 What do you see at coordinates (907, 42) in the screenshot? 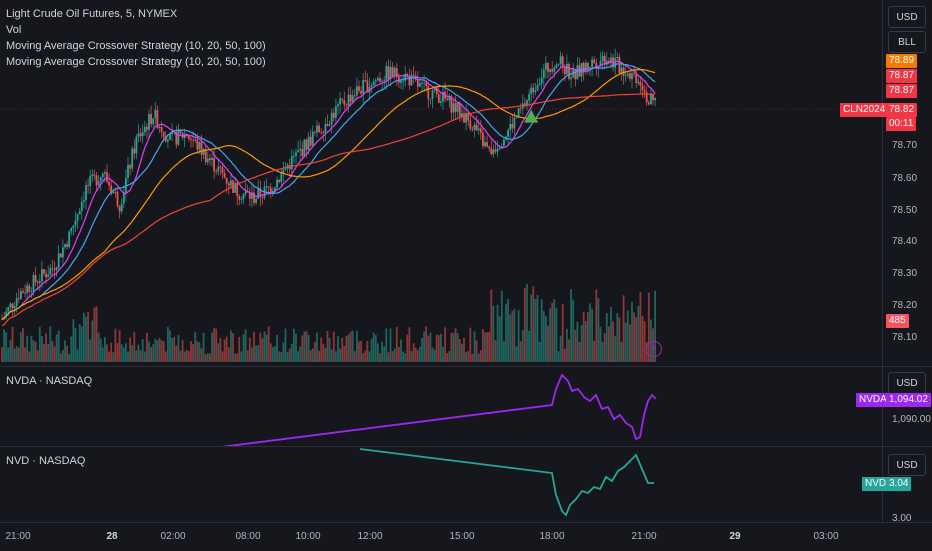
I see `scale-mode-button: BLL` at bounding box center [907, 42].